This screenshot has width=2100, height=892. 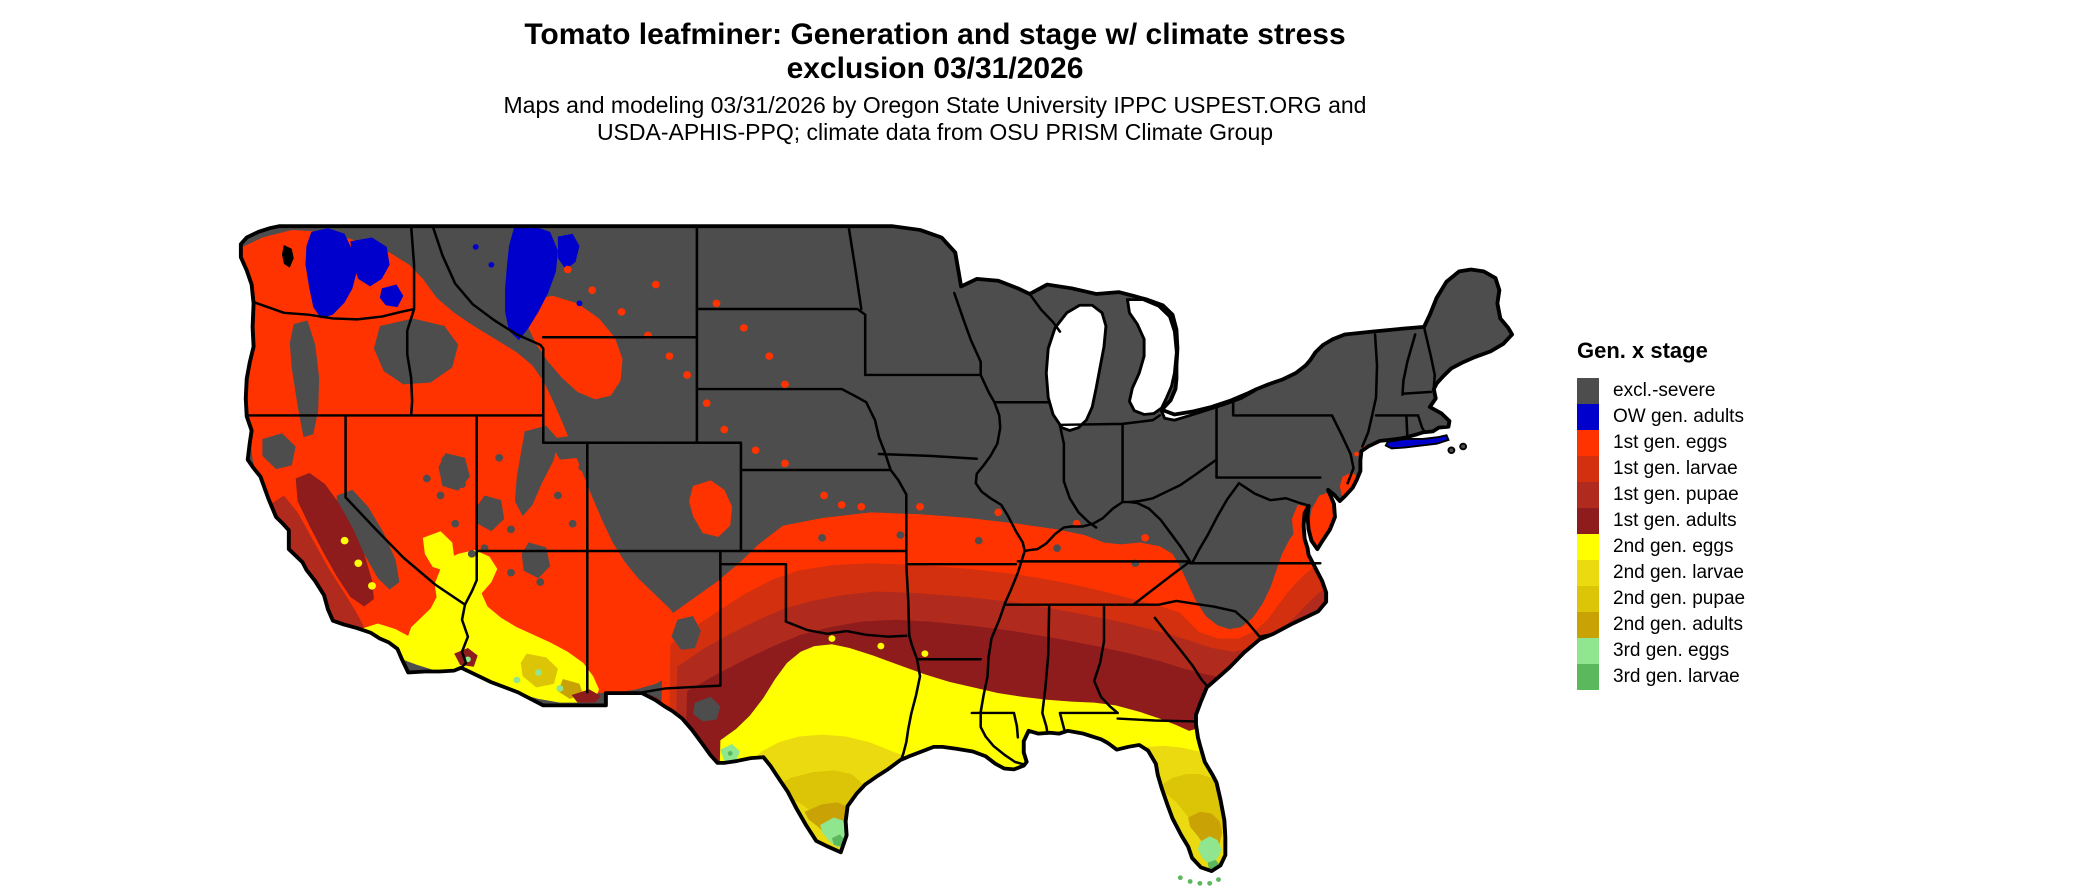 I want to click on legend-swatch-g2_eggs, so click(x=1588, y=547).